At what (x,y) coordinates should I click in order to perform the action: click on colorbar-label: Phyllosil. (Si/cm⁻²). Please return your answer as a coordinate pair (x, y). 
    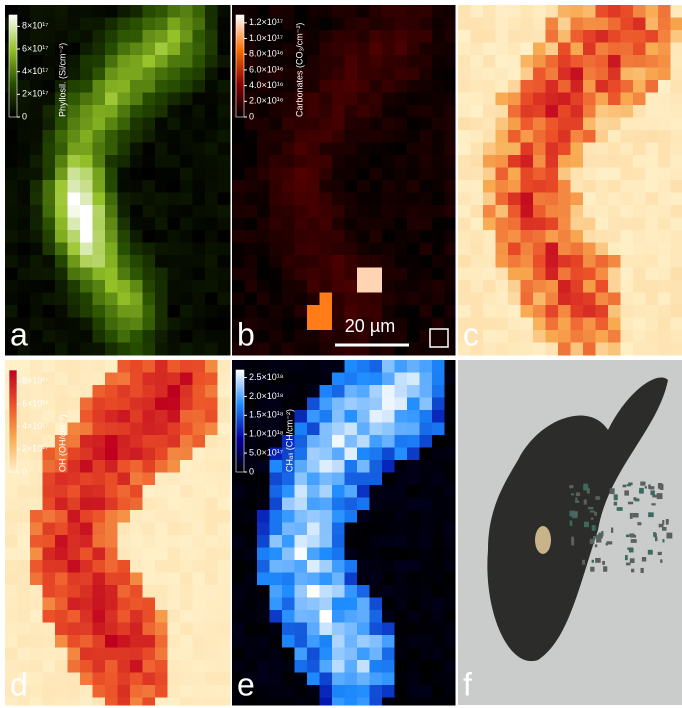
    Looking at the image, I should click on (62, 80).